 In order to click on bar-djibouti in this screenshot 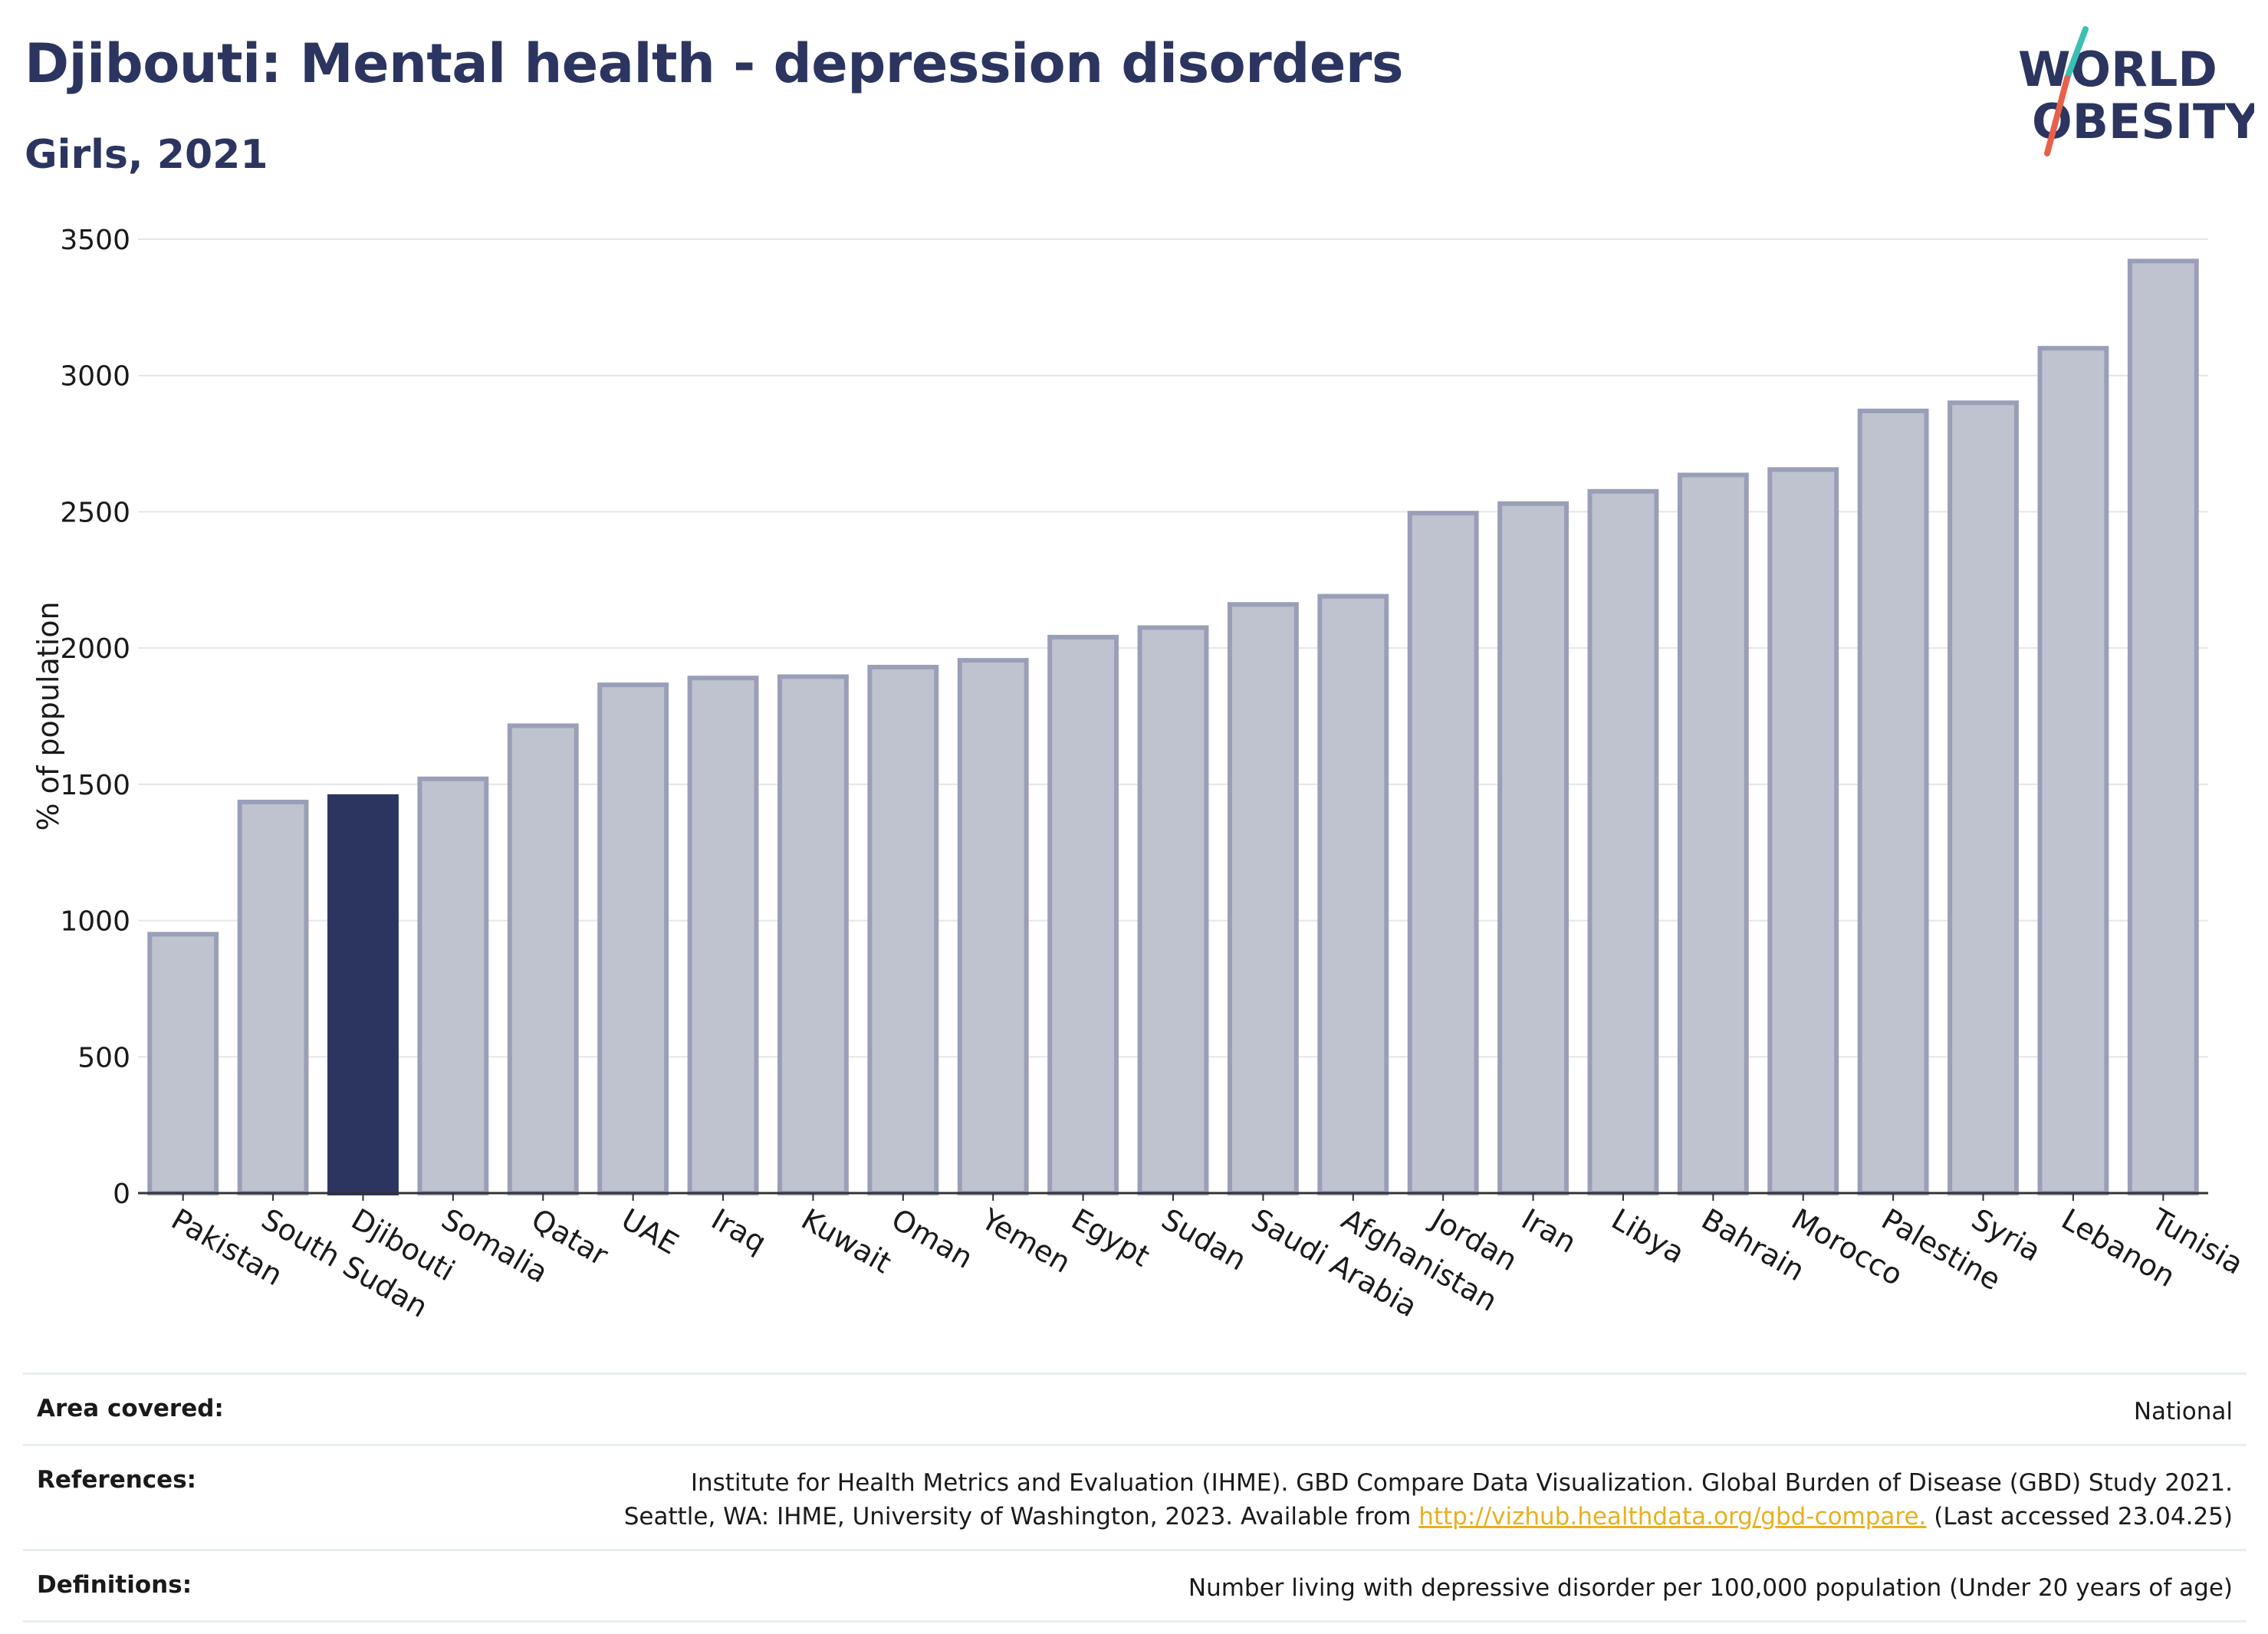, I will do `click(363, 995)`.